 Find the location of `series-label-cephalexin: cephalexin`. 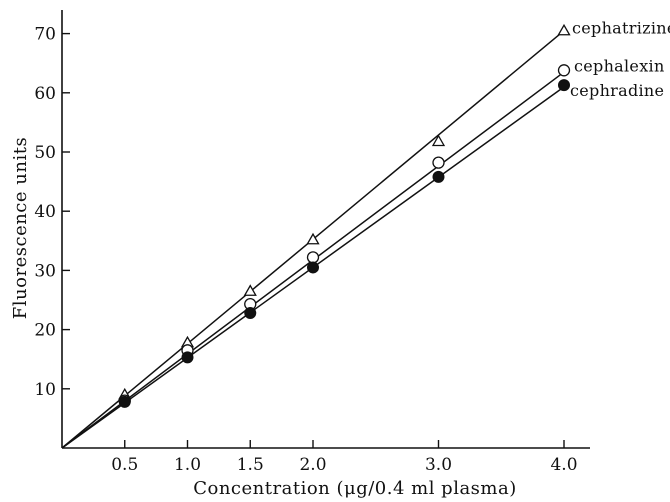

series-label-cephalexin: cephalexin is located at coordinates (619, 65).